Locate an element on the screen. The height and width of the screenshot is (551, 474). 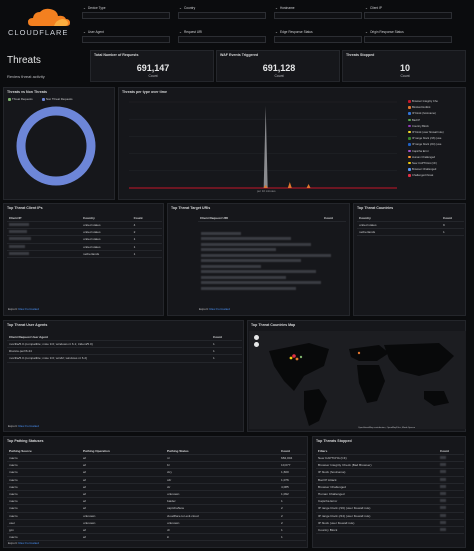
legend-item: Non Threat Requests is located at coordinates (57, 99).